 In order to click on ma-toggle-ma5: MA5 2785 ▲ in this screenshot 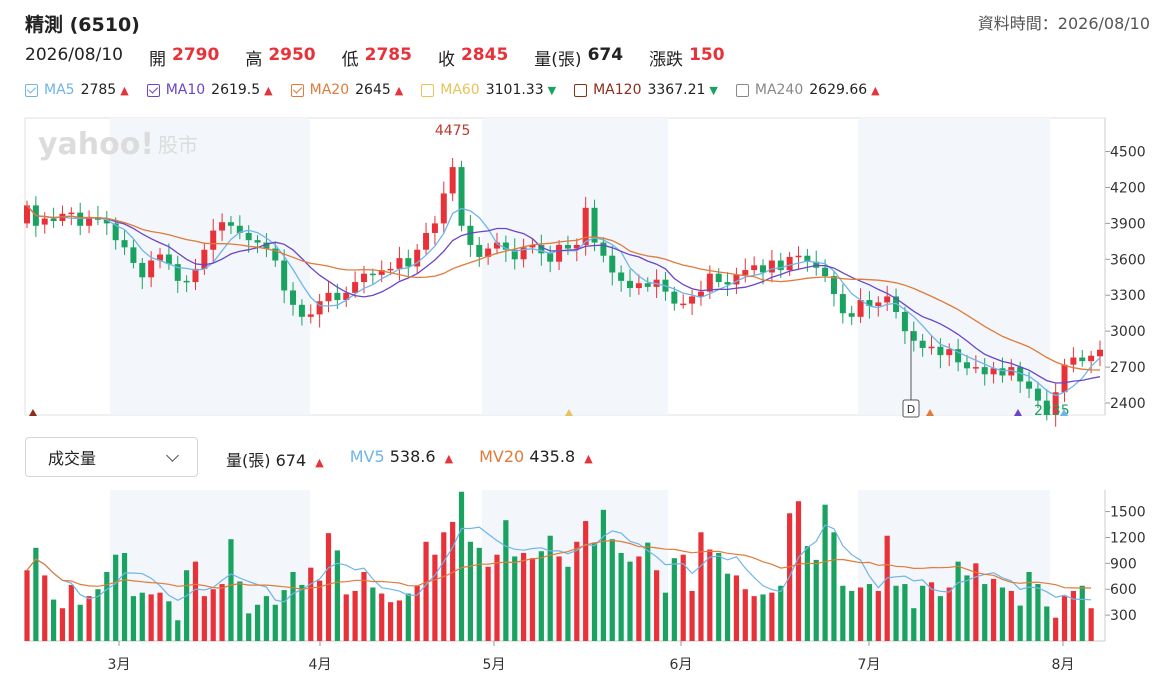, I will do `click(77, 90)`.